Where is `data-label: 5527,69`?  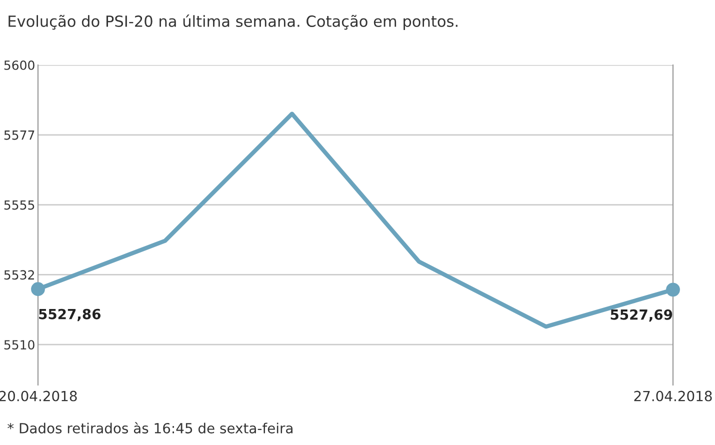
data-label: 5527,69 is located at coordinates (641, 315).